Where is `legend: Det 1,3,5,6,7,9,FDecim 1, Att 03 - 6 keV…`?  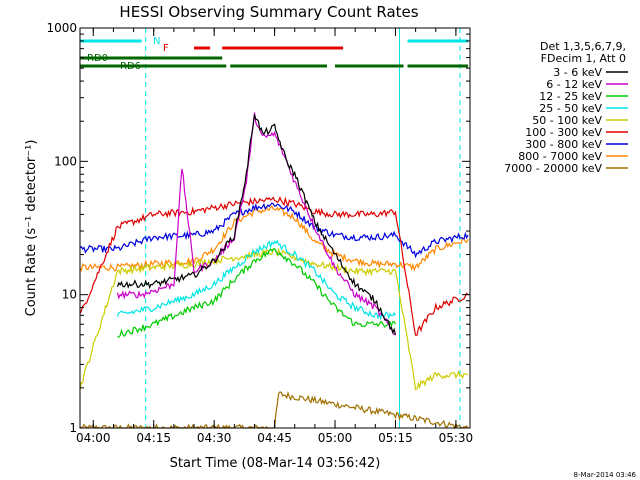
legend: Det 1,3,5,6,7,9,FDecim 1, Att 03 - 6 keV… is located at coordinates (566, 107).